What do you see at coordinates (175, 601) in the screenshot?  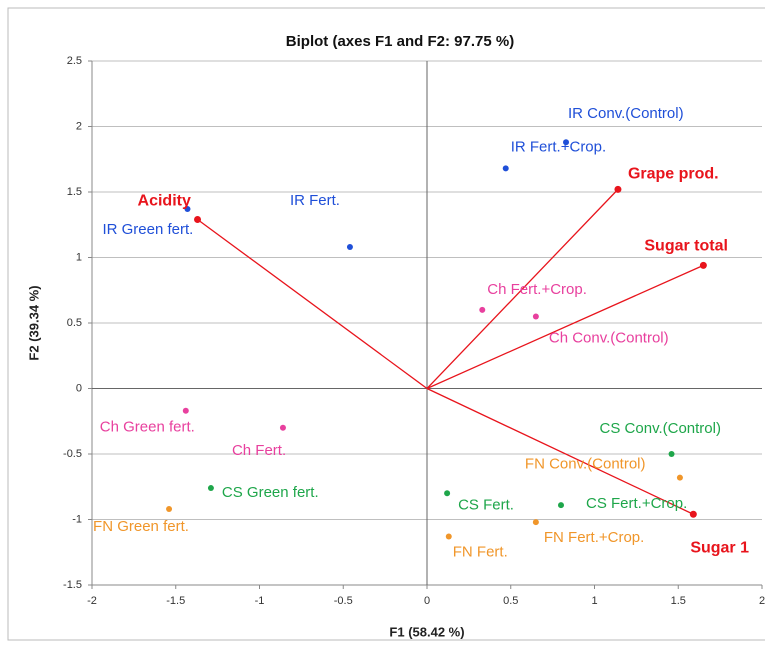 I see `x-tick-label: -1.5` at bounding box center [175, 601].